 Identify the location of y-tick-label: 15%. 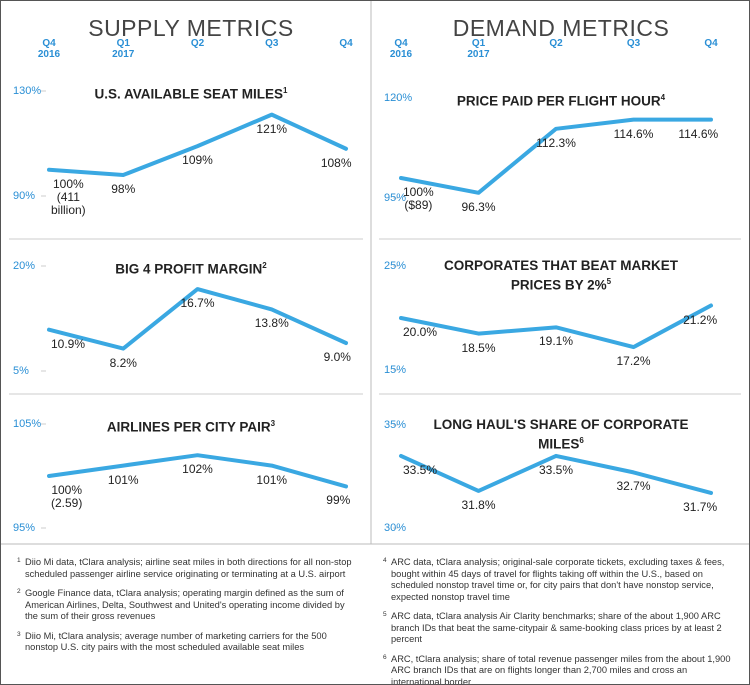
(395, 370).